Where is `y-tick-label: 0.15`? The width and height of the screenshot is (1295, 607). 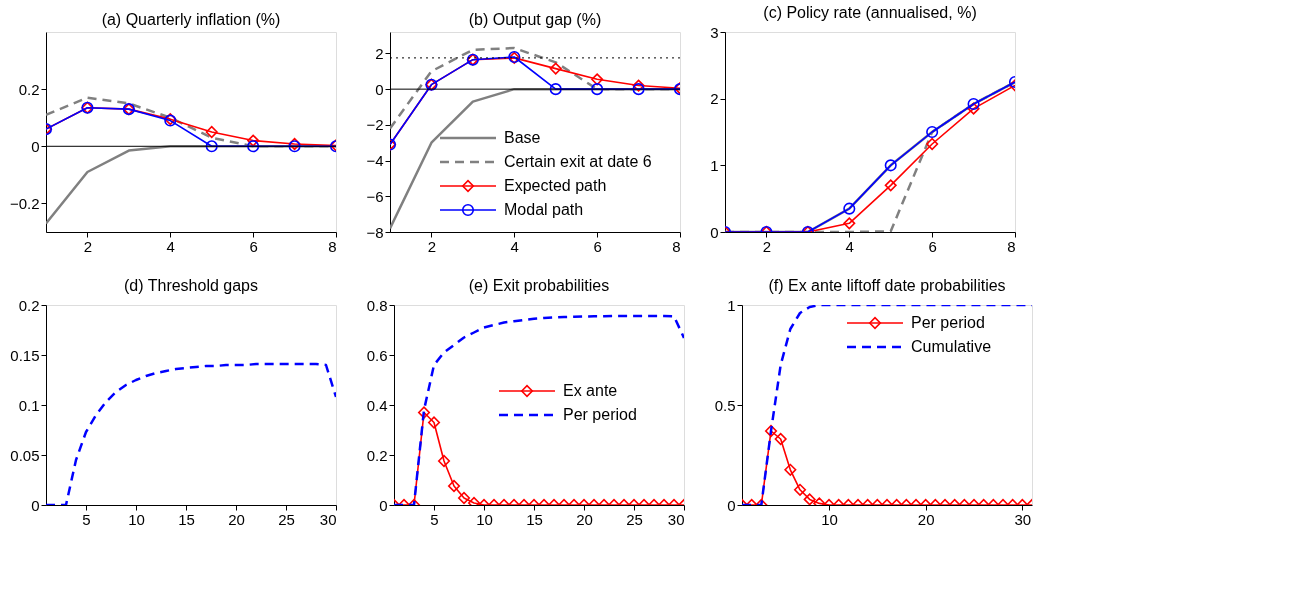 y-tick-label: 0.15 is located at coordinates (25, 355).